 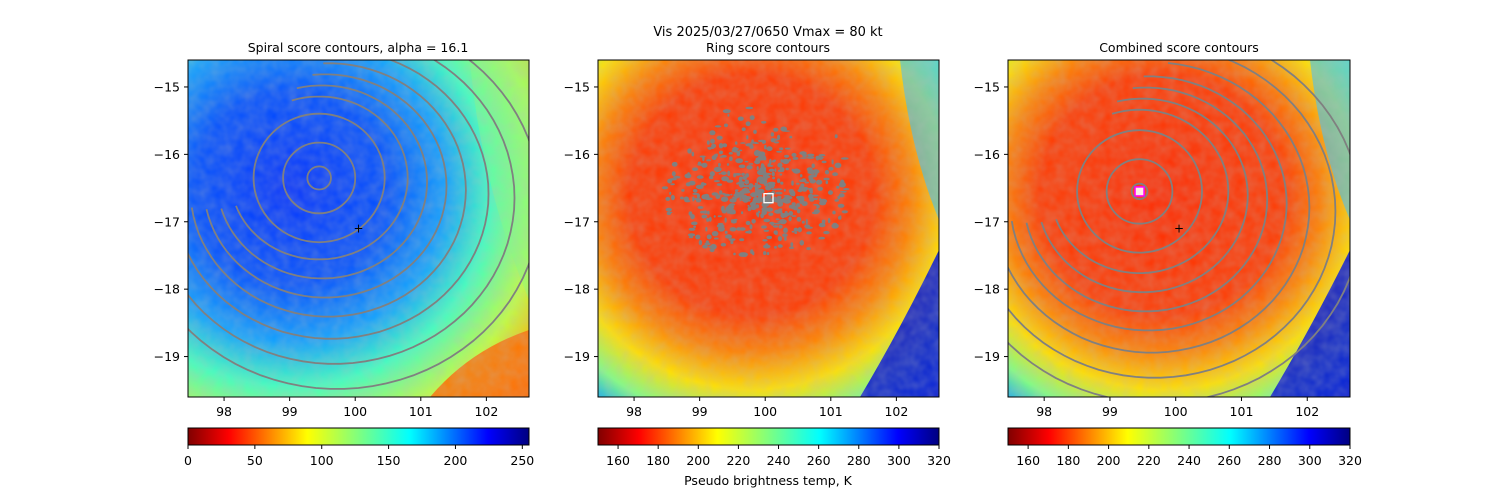 I want to click on colorbar-tick-label: 0, so click(x=188, y=460).